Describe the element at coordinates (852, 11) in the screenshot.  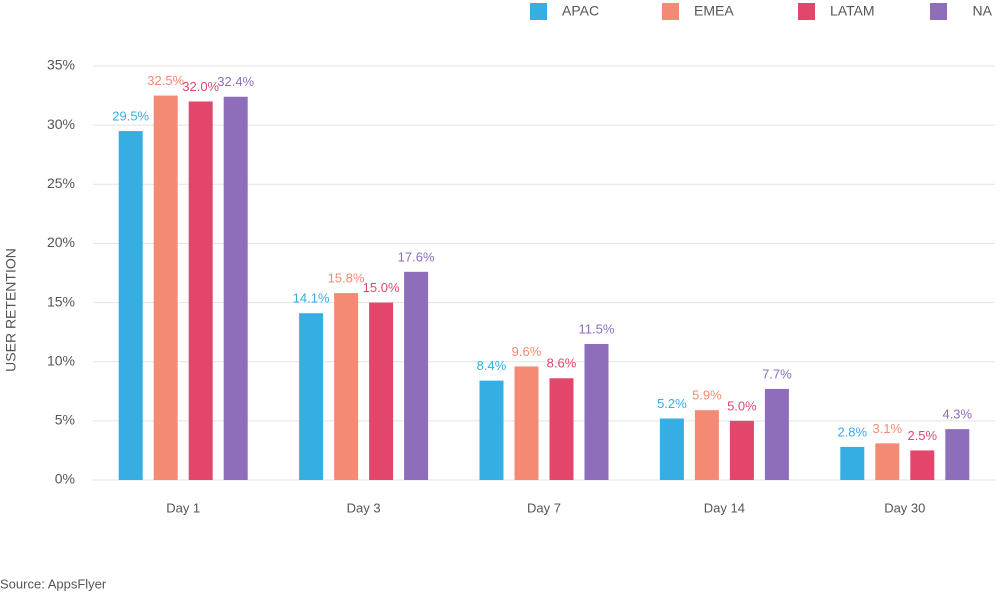
I see `legend-label: LATAM` at that location.